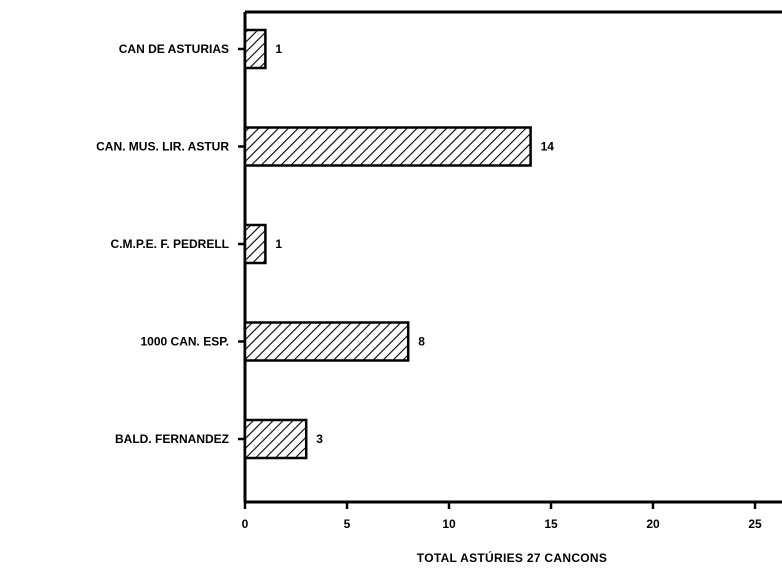 This screenshot has height=574, width=782. Describe the element at coordinates (512, 557) in the screenshot. I see `x-axis-title: TOTAL ASTÚRIES 27 CANCONS` at that location.